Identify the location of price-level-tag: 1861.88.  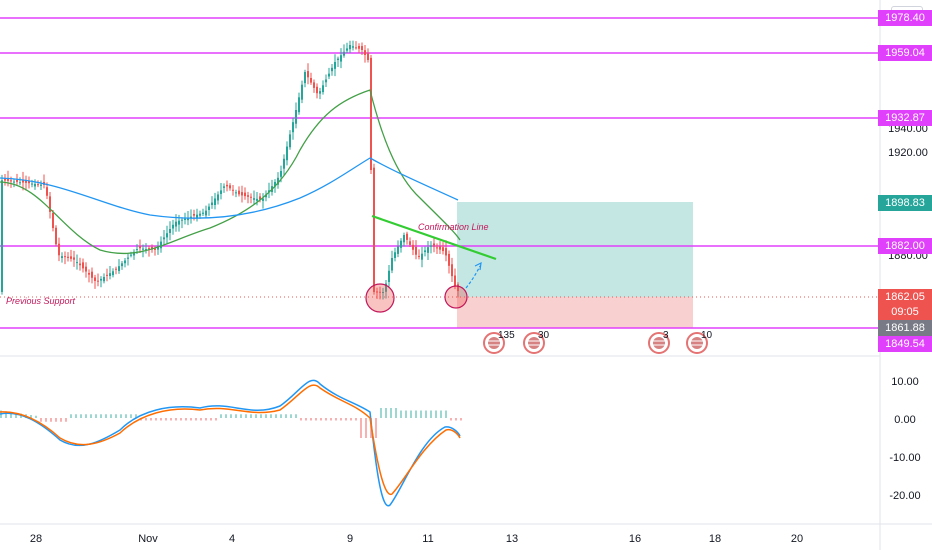
(905, 328).